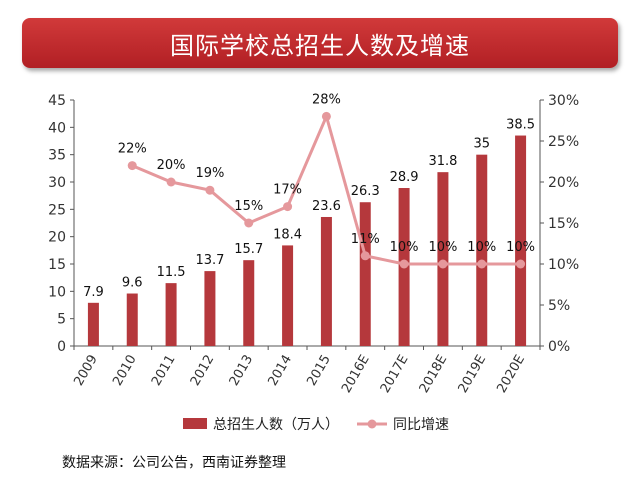 The width and height of the screenshot is (640, 492). I want to click on bar-data-label: 7.9, so click(93, 292).